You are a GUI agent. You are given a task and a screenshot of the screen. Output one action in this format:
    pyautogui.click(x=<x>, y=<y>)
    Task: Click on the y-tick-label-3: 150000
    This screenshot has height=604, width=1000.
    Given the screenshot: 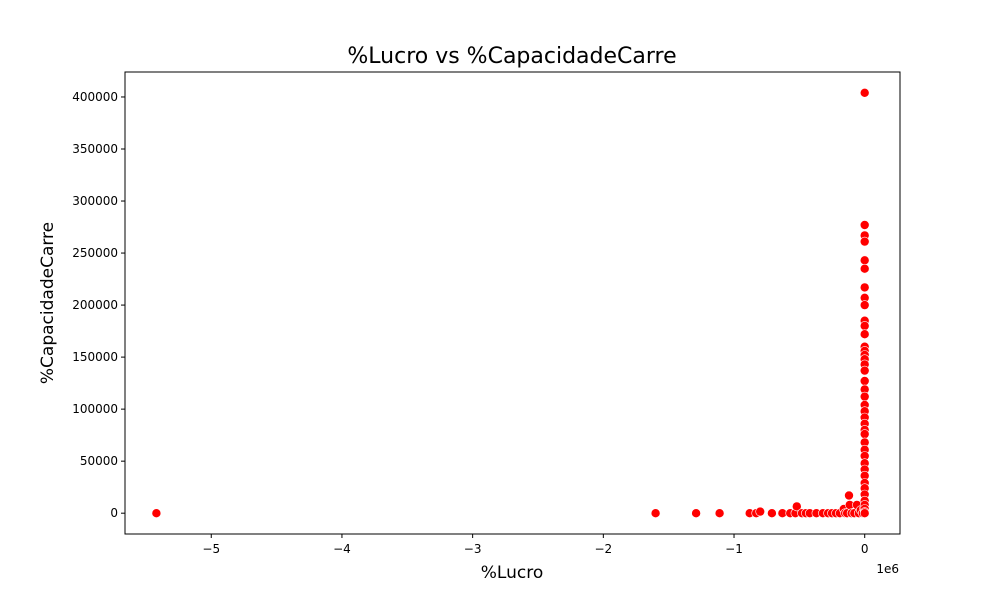 What is the action you would take?
    pyautogui.click(x=95, y=357)
    